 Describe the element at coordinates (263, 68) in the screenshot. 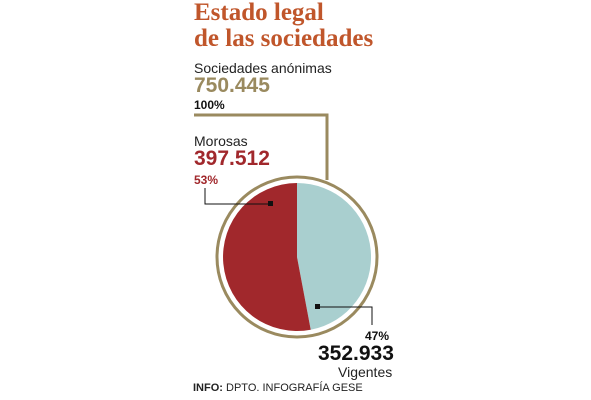

I see `total-label: Sociedades anónimas` at that location.